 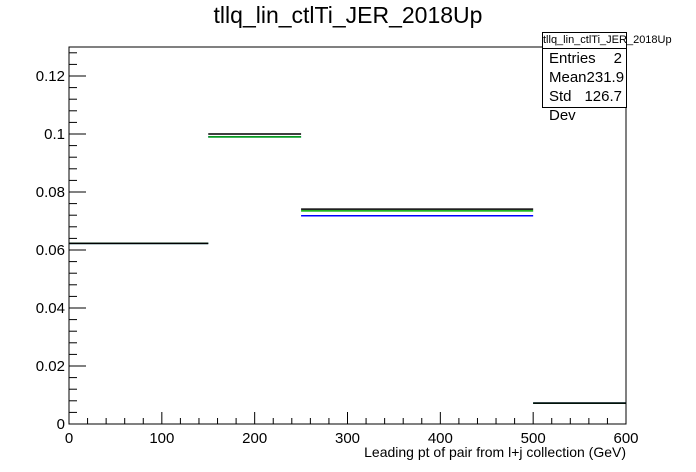 What do you see at coordinates (254, 438) in the screenshot?
I see `x-tick-label: 200` at bounding box center [254, 438].